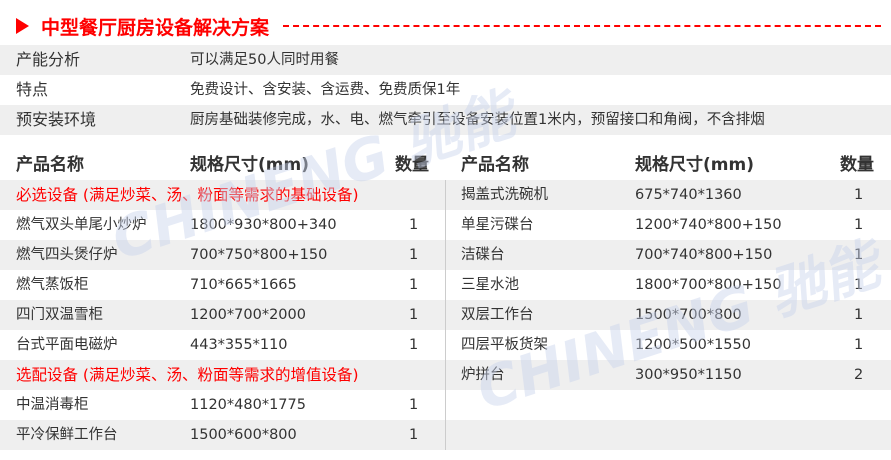 The height and width of the screenshot is (460, 891). What do you see at coordinates (81, 225) in the screenshot?
I see `product-name: 燃气双头单尾小炒炉` at bounding box center [81, 225].